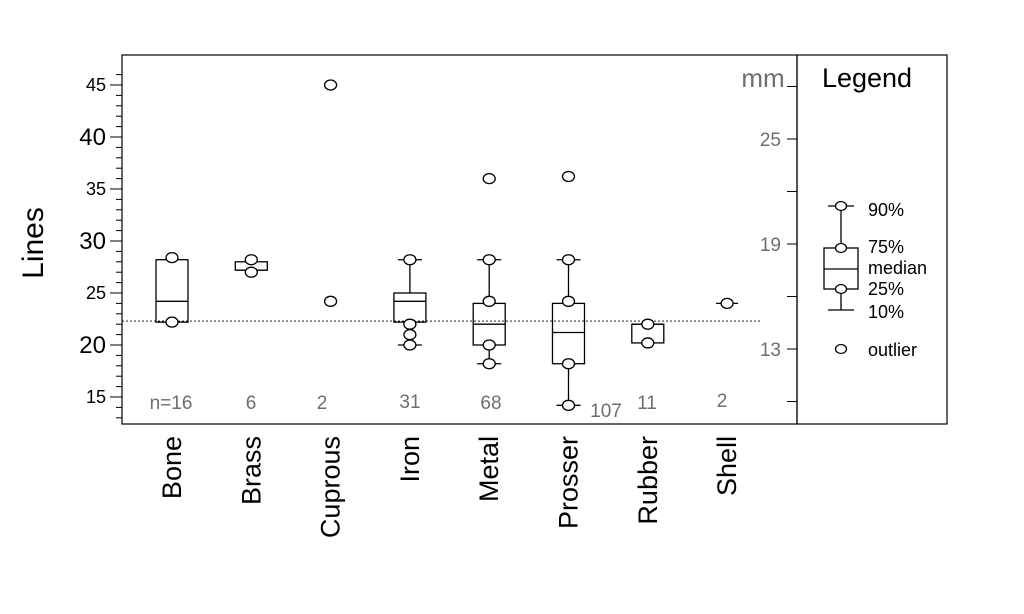 The width and height of the screenshot is (1024, 614). What do you see at coordinates (647, 403) in the screenshot?
I see `count-label: 11` at bounding box center [647, 403].